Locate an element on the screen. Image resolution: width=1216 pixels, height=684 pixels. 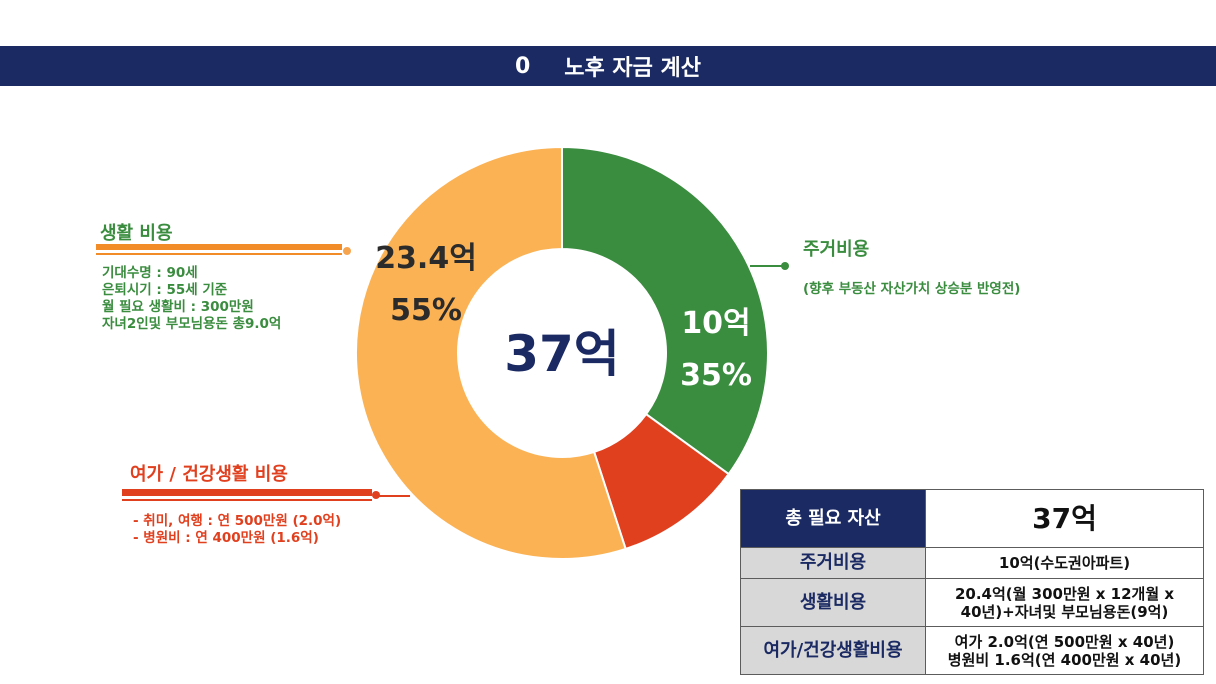
living-detail-line: 기대수명 : 90세 is located at coordinates (150, 273).